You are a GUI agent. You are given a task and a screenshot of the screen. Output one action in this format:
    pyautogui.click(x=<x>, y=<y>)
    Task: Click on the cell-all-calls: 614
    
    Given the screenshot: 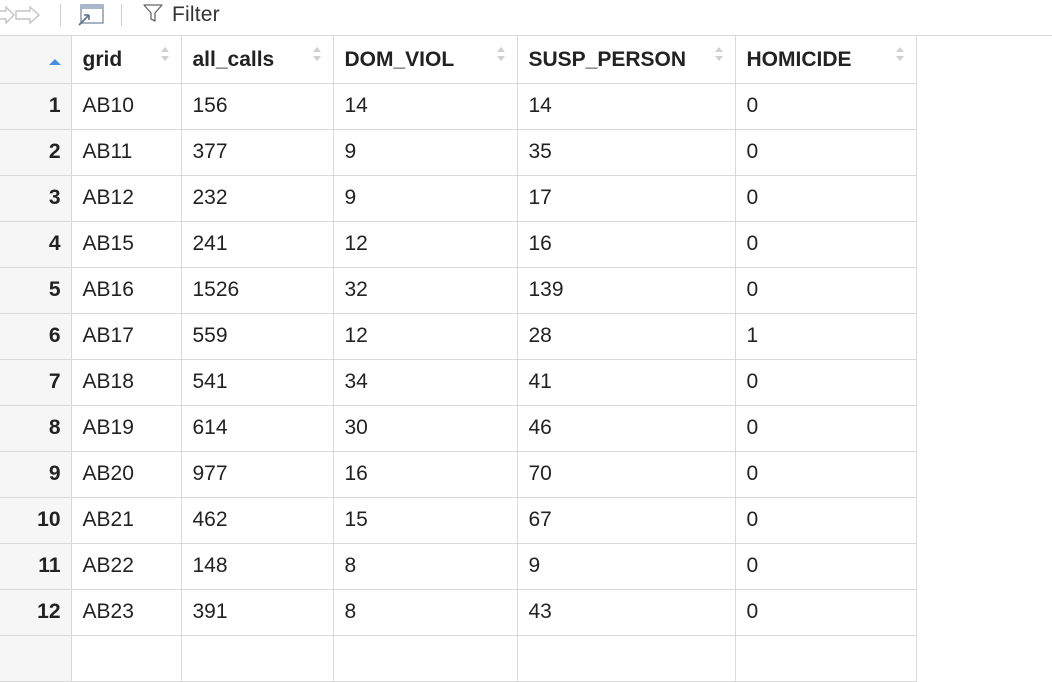 What is the action you would take?
    pyautogui.click(x=257, y=428)
    